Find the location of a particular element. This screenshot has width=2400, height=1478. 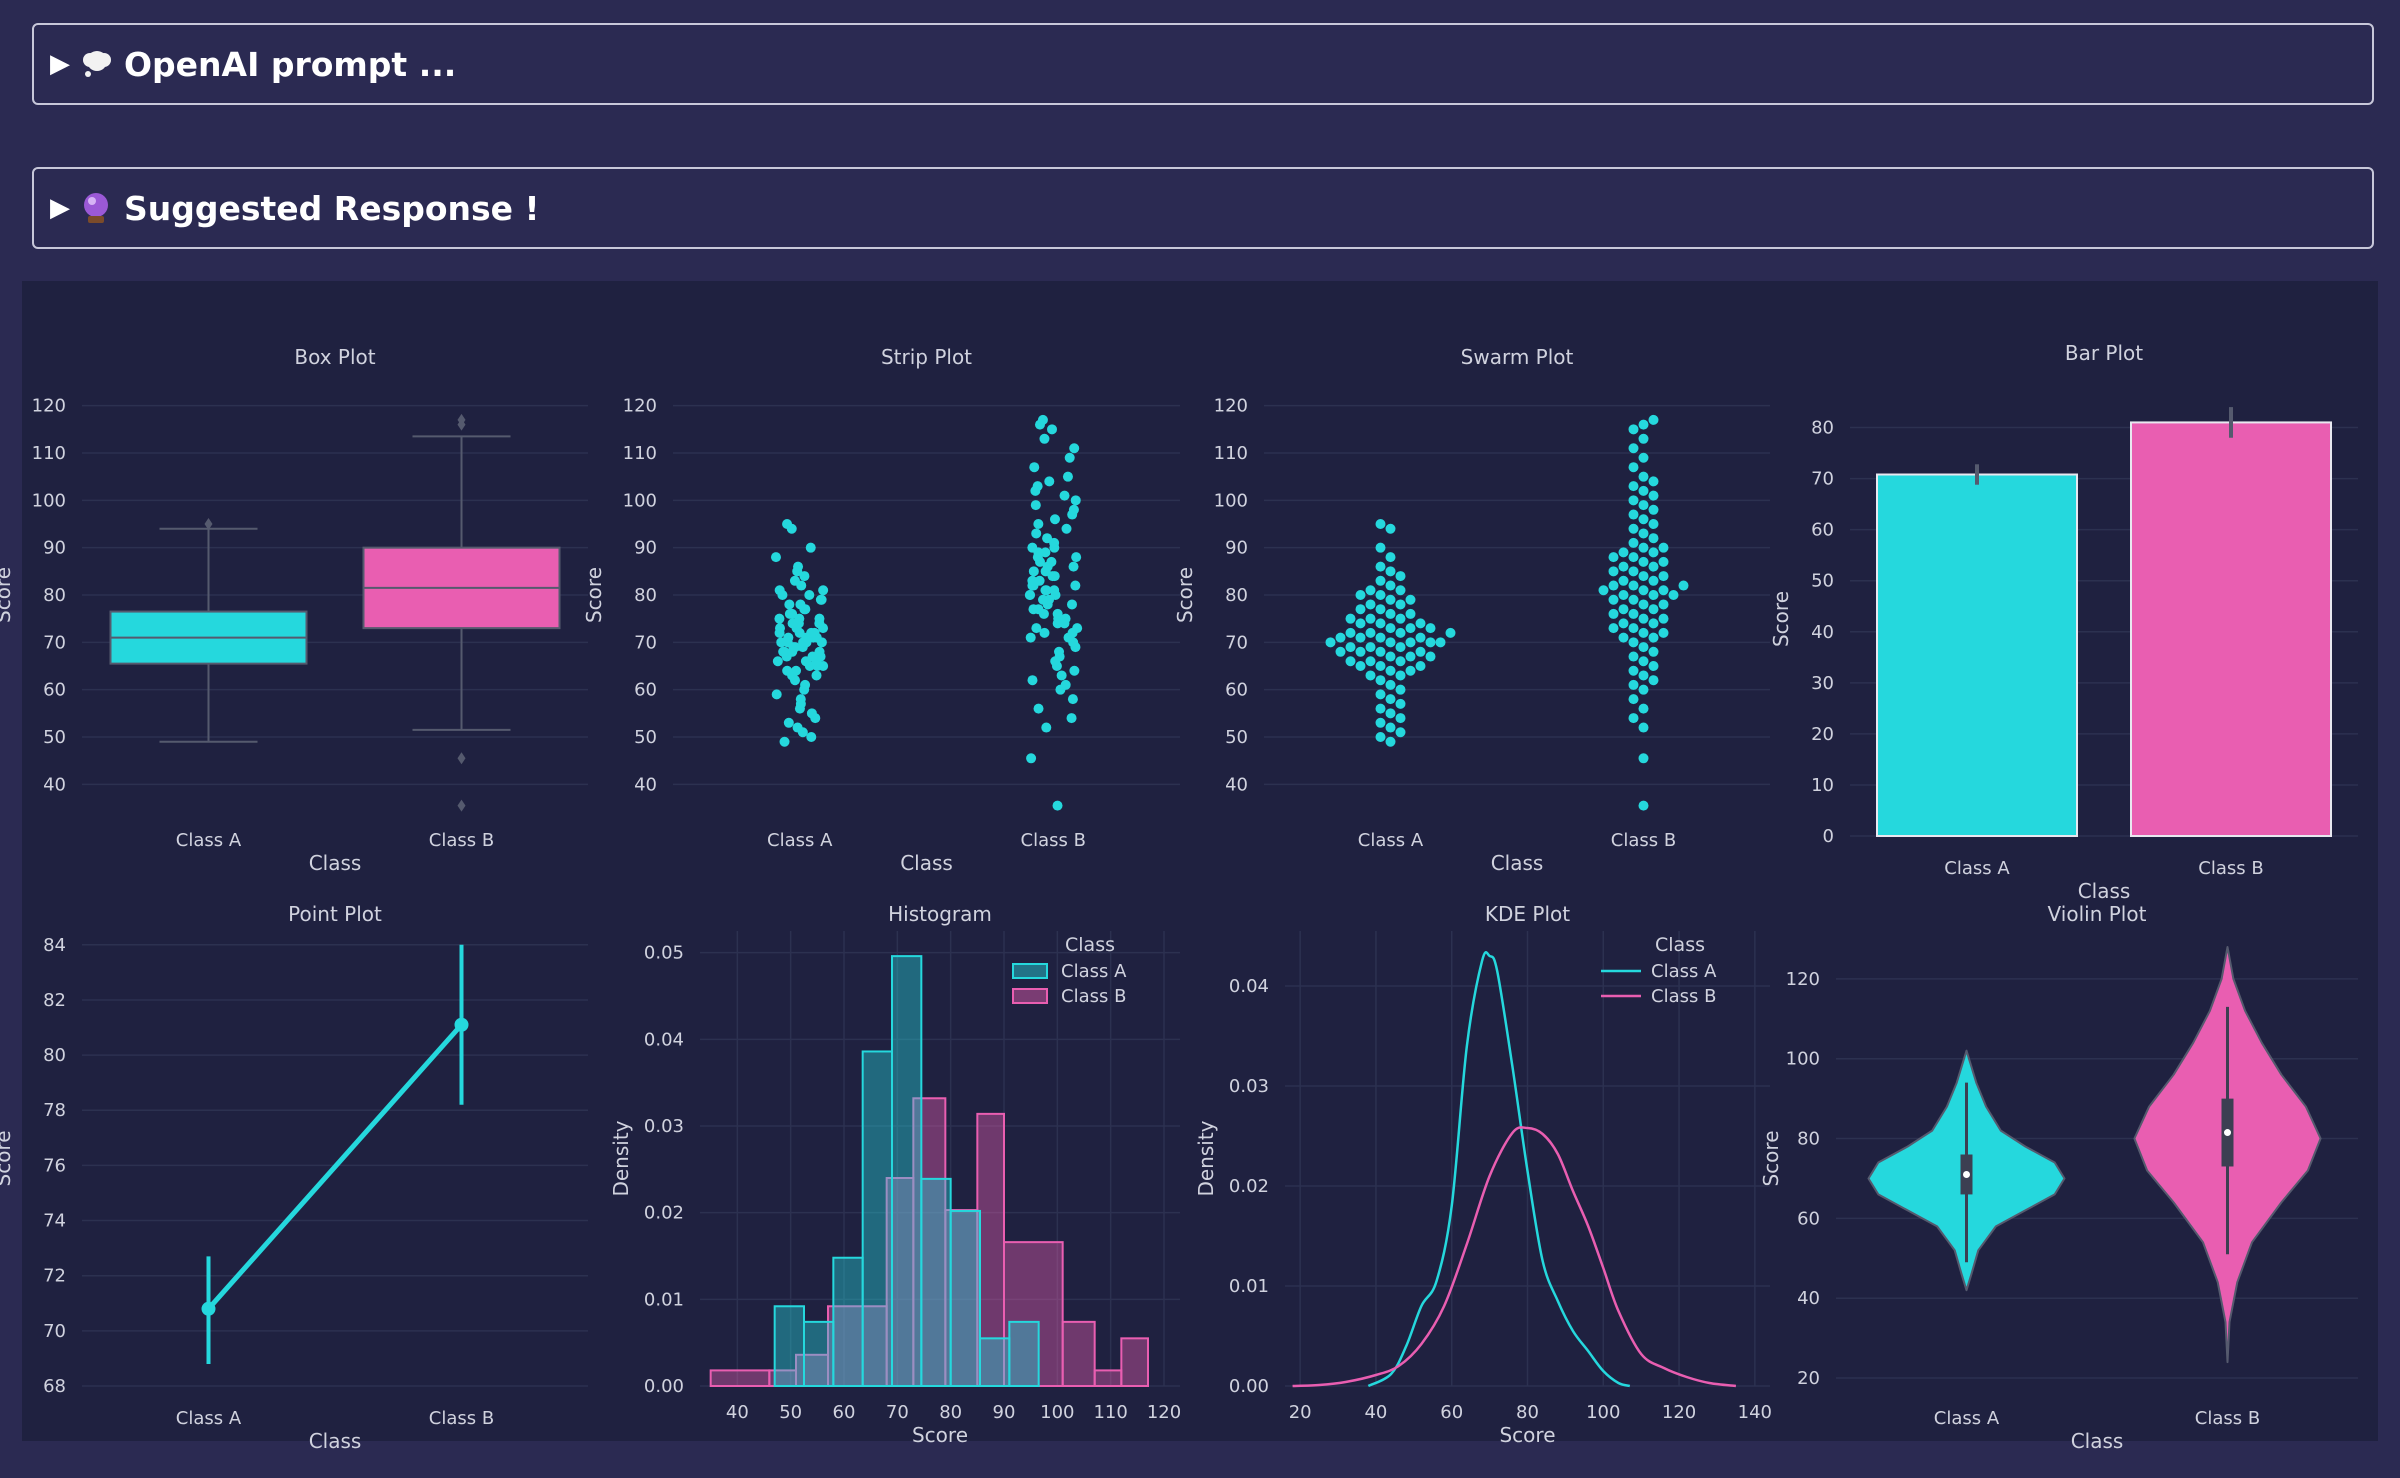

y-tick-label: 110 is located at coordinates (49, 453).